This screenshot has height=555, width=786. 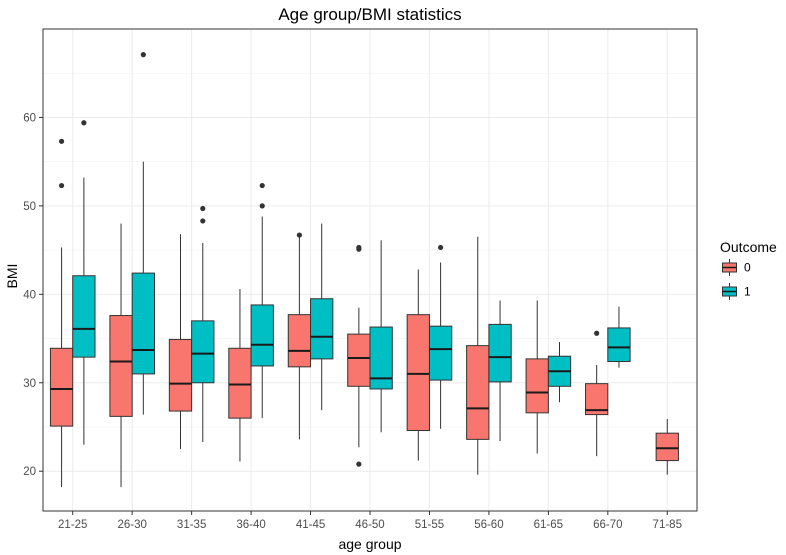 I want to click on x-tick-label: 51-55, so click(x=429, y=525).